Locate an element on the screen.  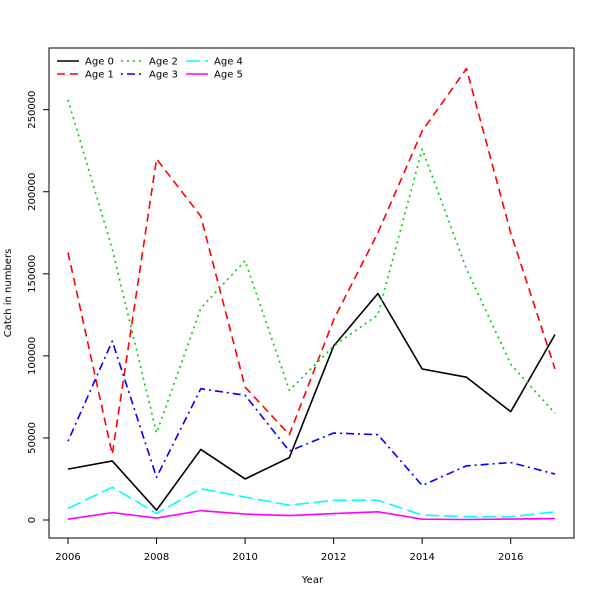
y-tick-label: 100000 is located at coordinates (32, 356).